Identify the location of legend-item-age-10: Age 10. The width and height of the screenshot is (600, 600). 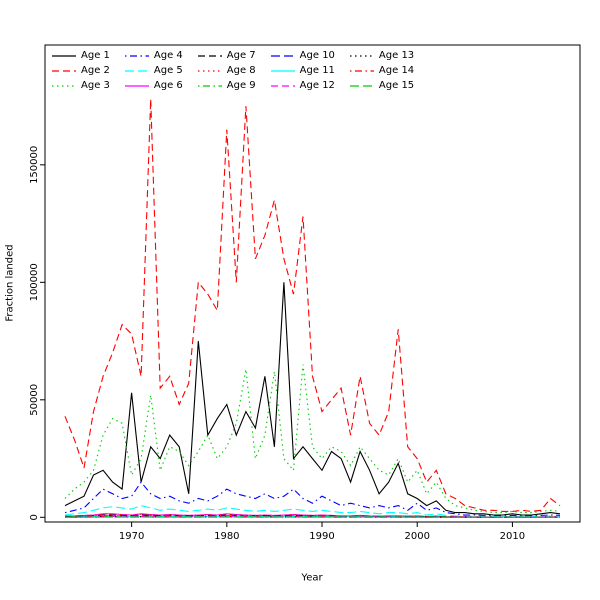
(302, 55).